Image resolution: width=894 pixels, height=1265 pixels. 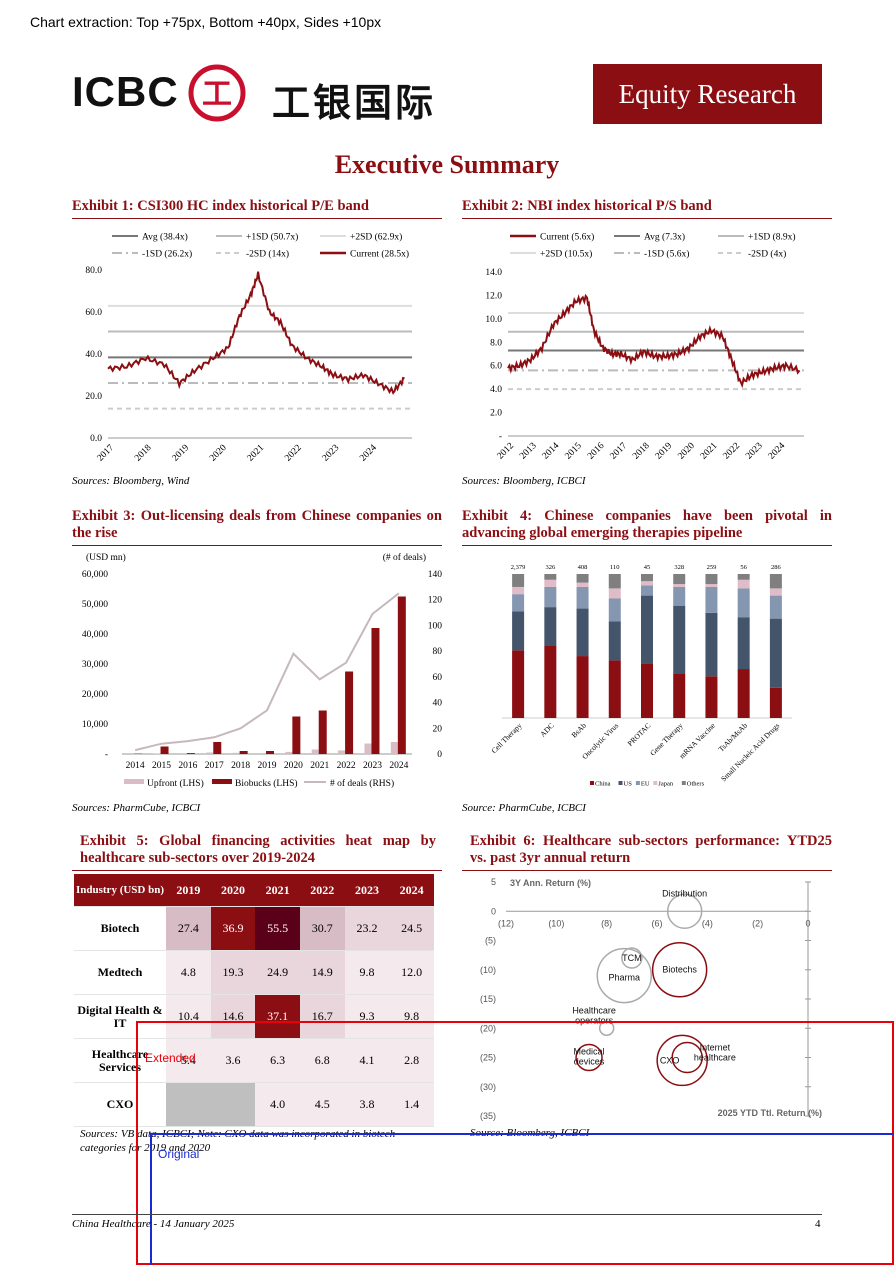 I want to click on exhibit1-rule, so click(x=257, y=218).